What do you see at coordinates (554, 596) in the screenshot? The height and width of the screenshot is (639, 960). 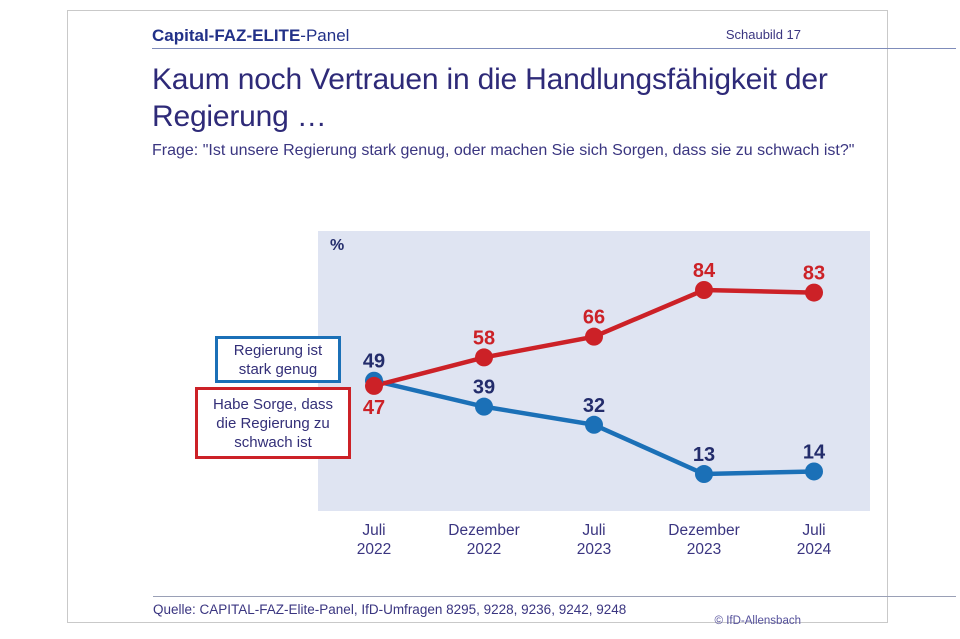 I see `footer-divider` at bounding box center [554, 596].